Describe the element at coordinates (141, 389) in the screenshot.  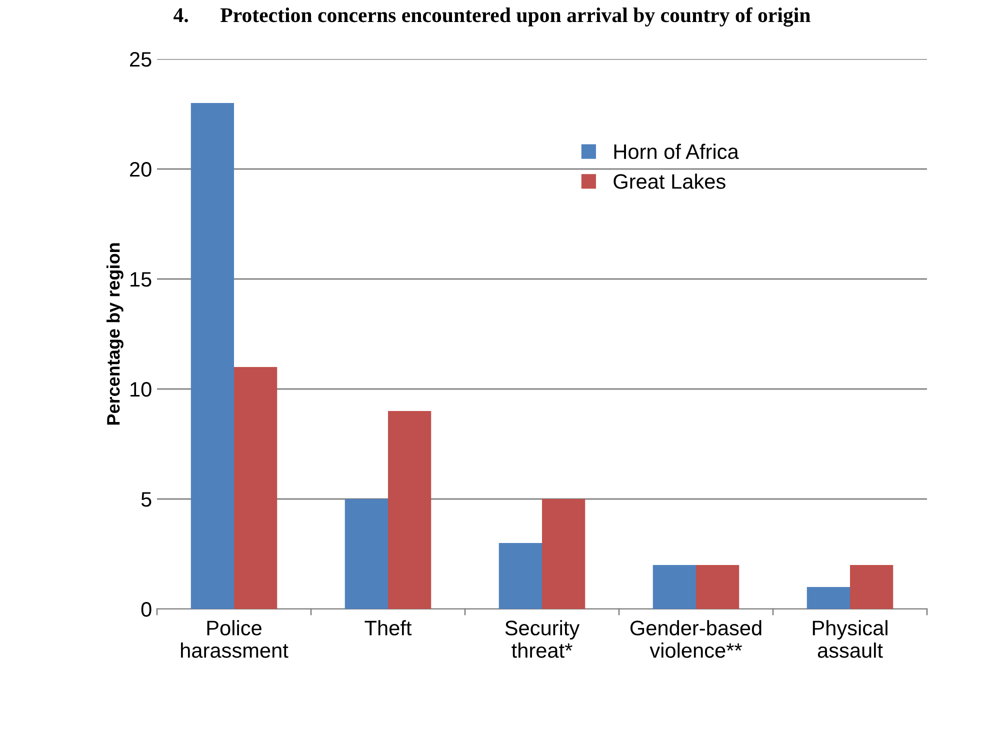
I see `y-tick-label: 10` at that location.